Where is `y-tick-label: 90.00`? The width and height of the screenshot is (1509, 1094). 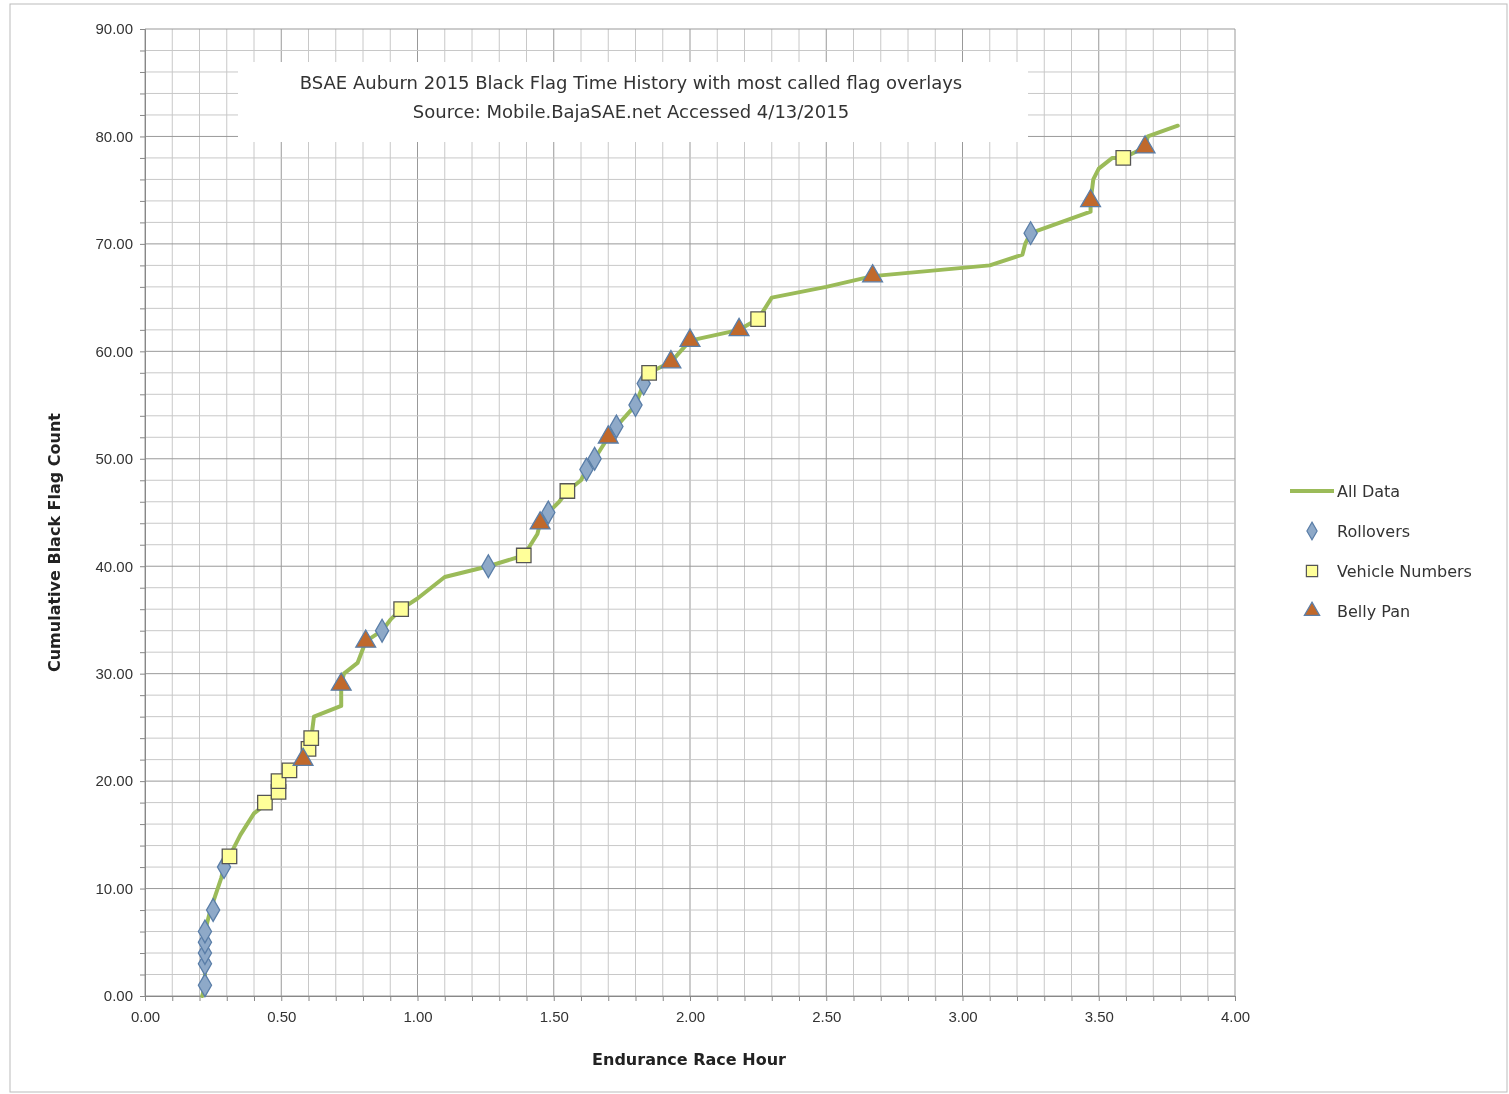
y-tick-label: 90.00 is located at coordinates (114, 29).